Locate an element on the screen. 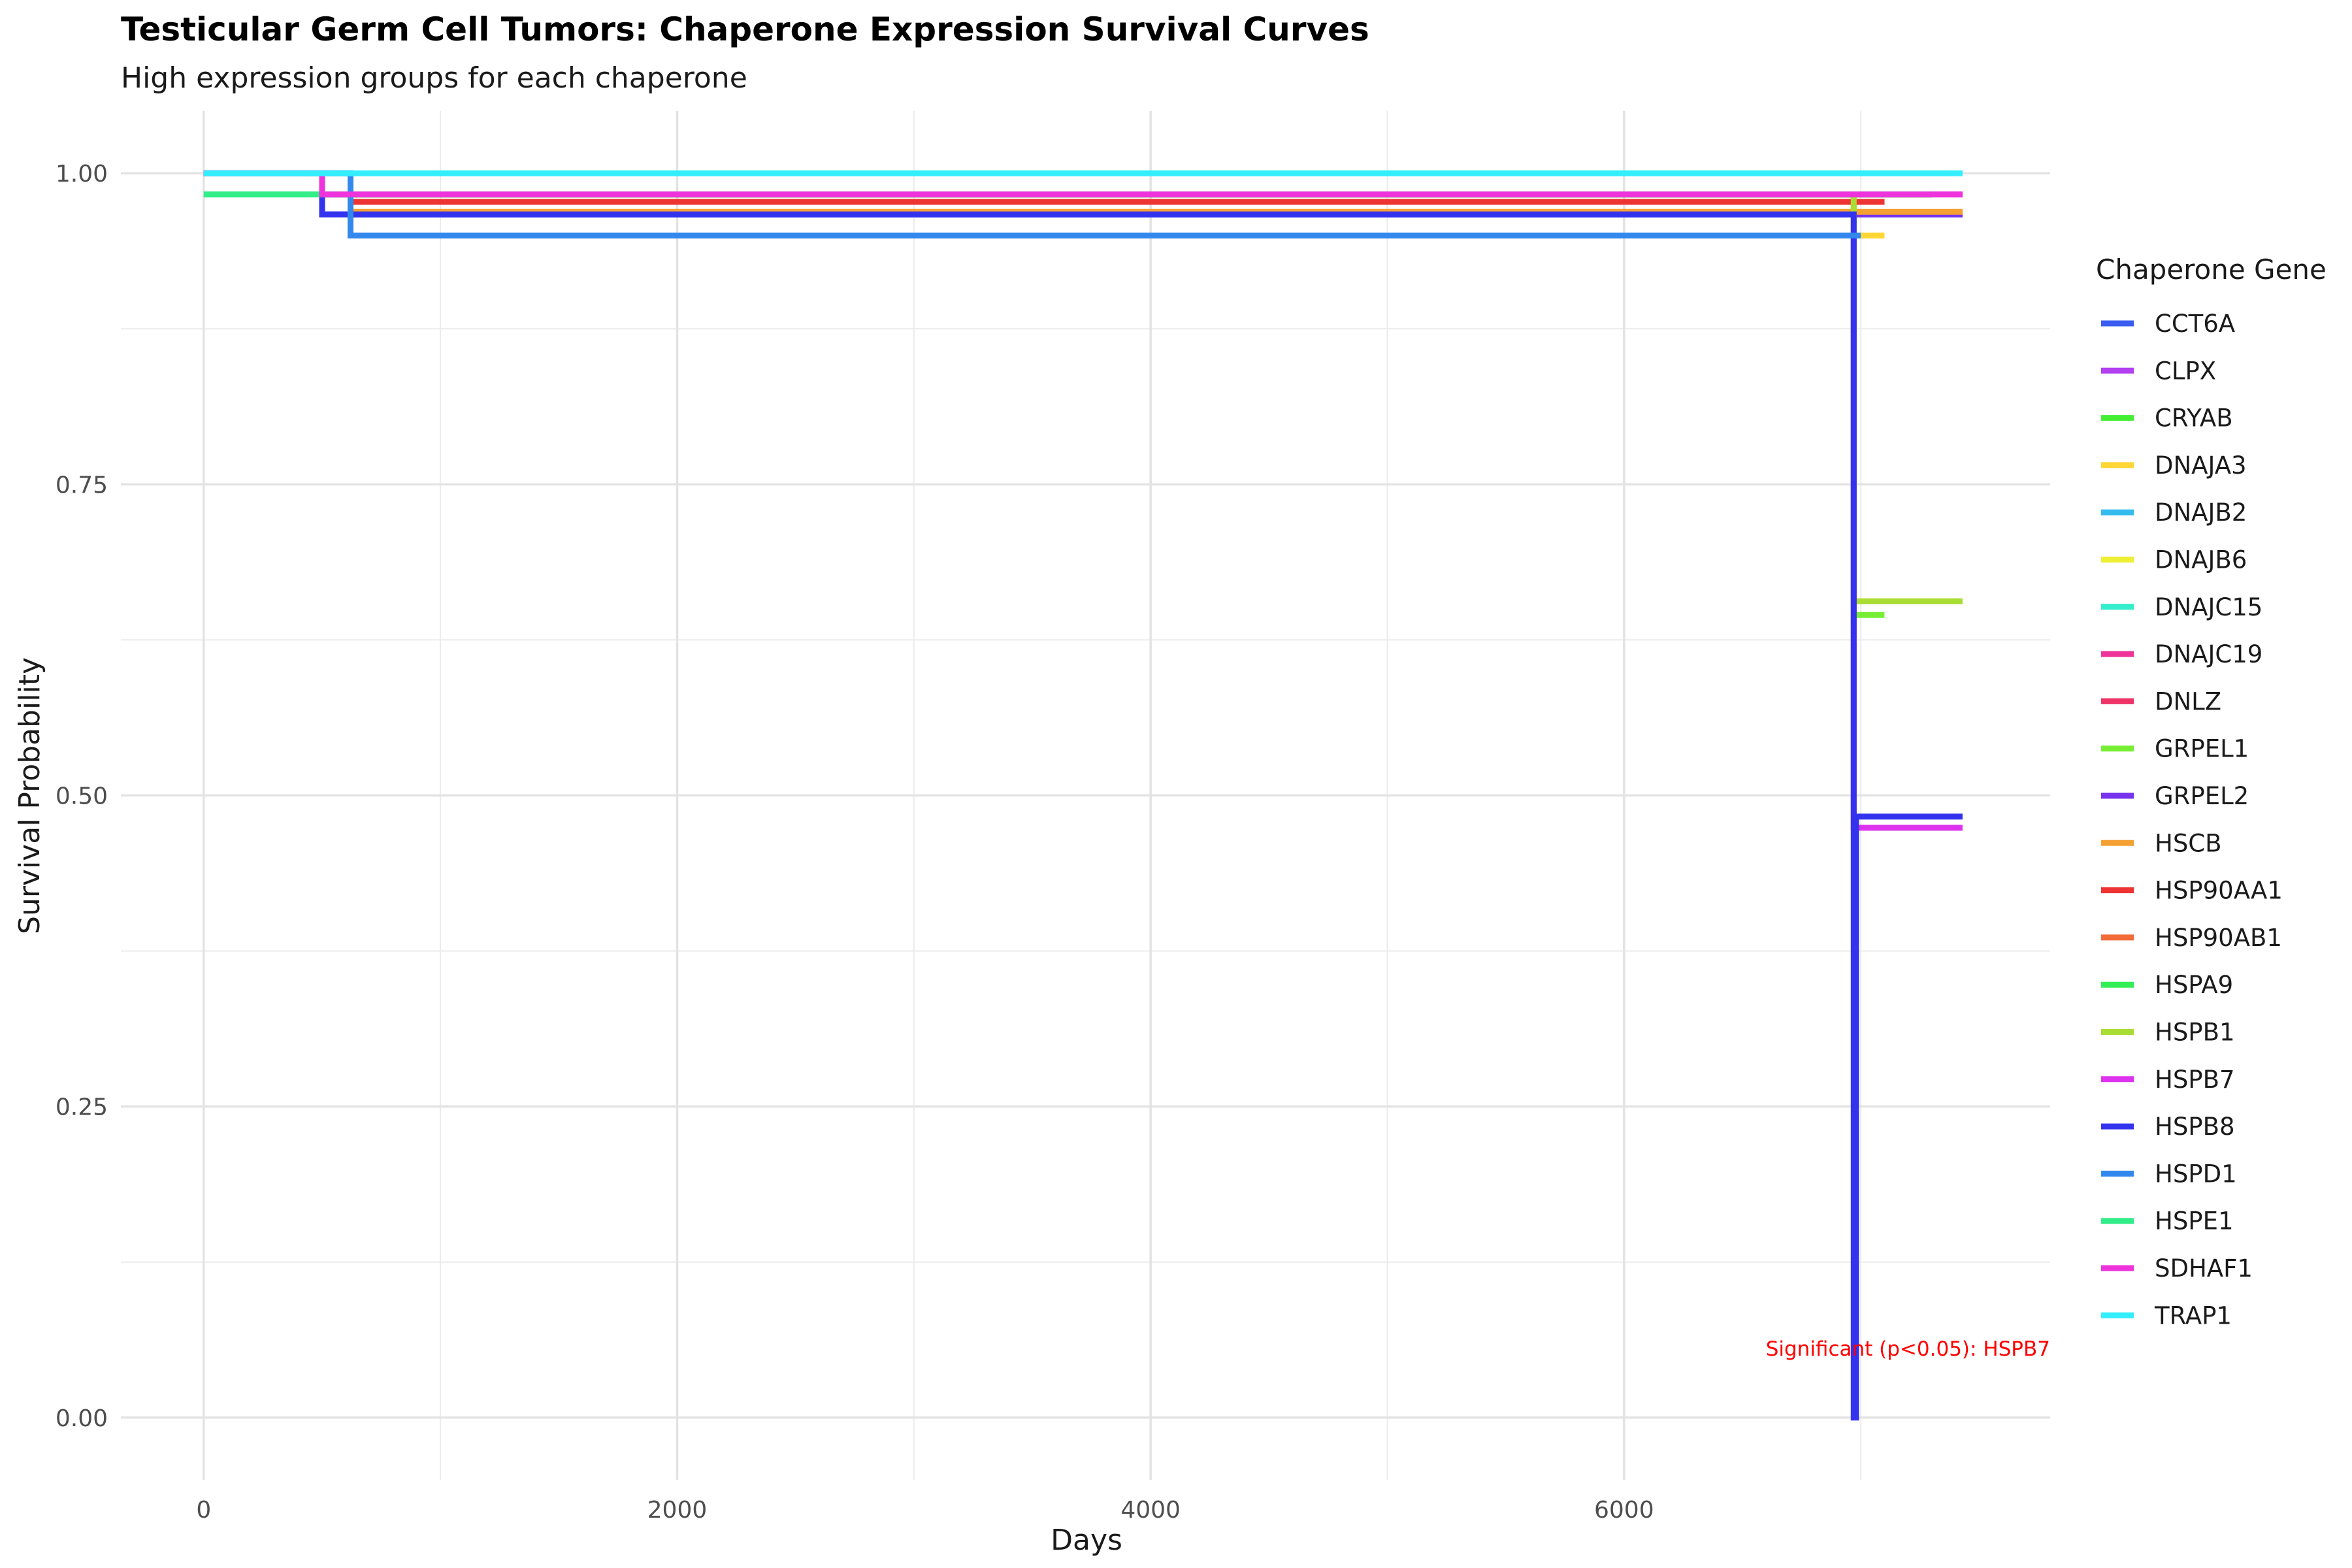 Image resolution: width=2352 pixels, height=1568 pixels. legend-label: HSP90AA1 is located at coordinates (2219, 891).